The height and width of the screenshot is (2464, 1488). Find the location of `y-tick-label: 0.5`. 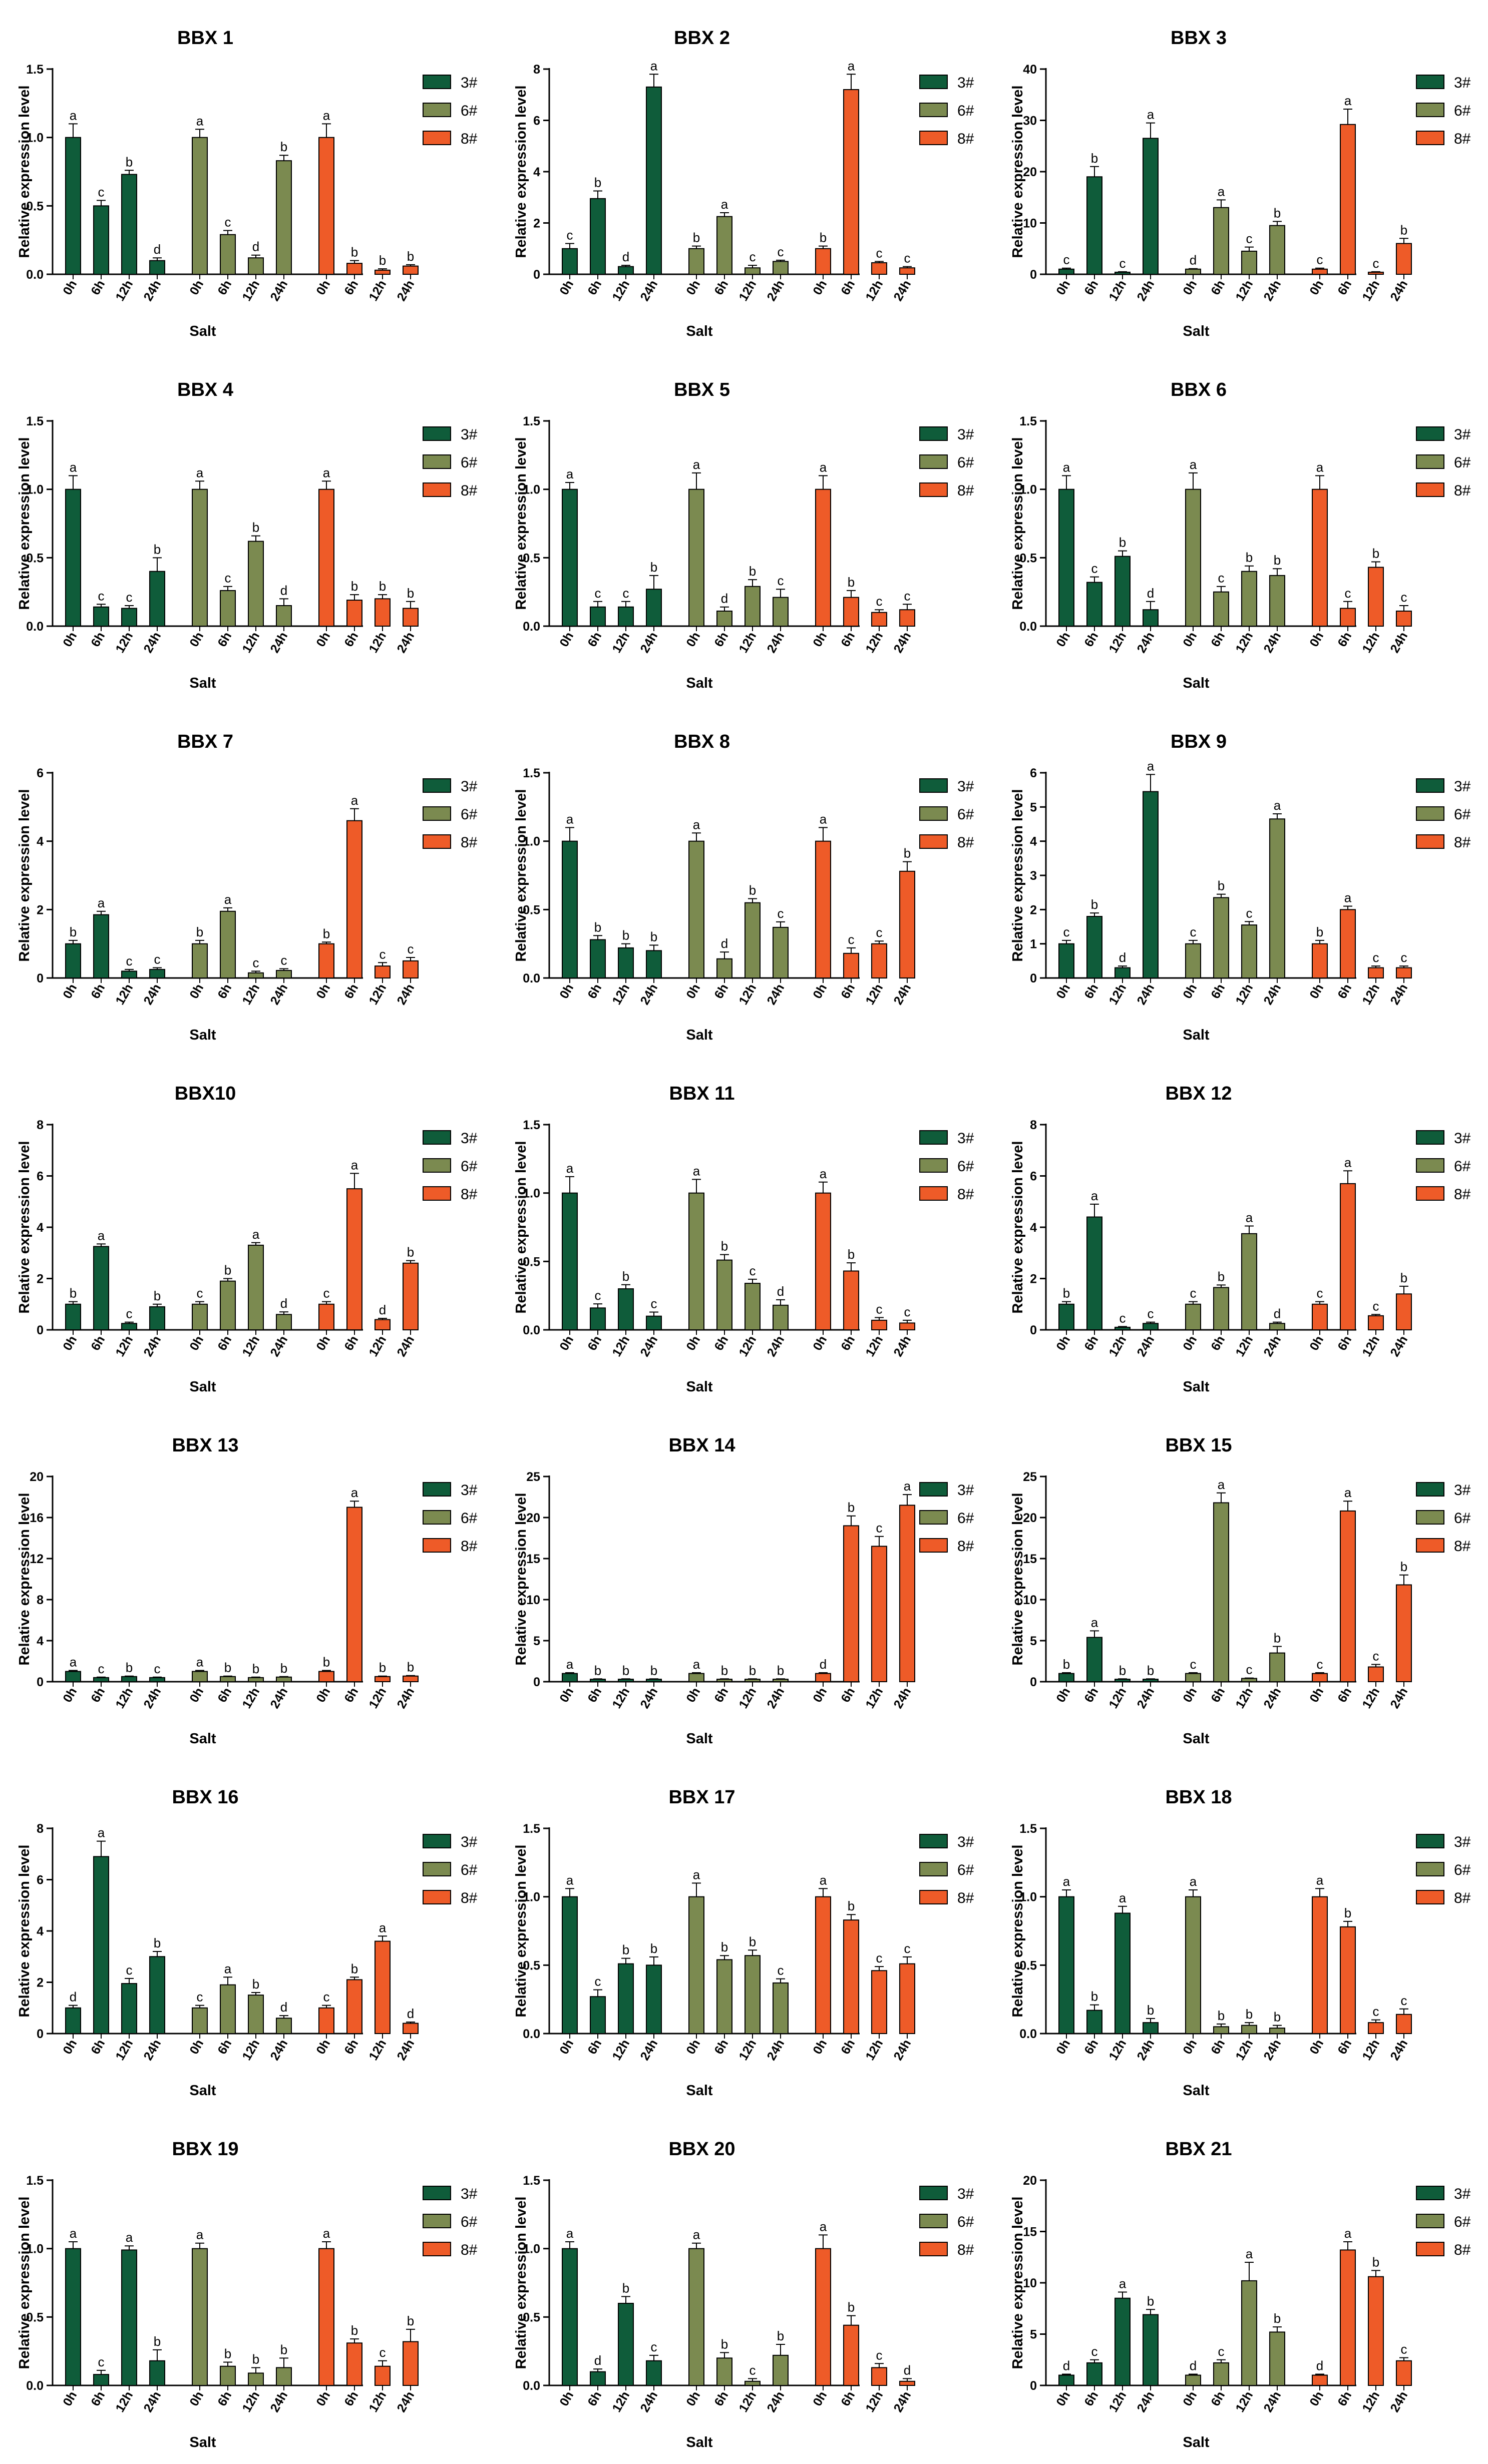

y-tick-label: 0.5 is located at coordinates (35, 558).